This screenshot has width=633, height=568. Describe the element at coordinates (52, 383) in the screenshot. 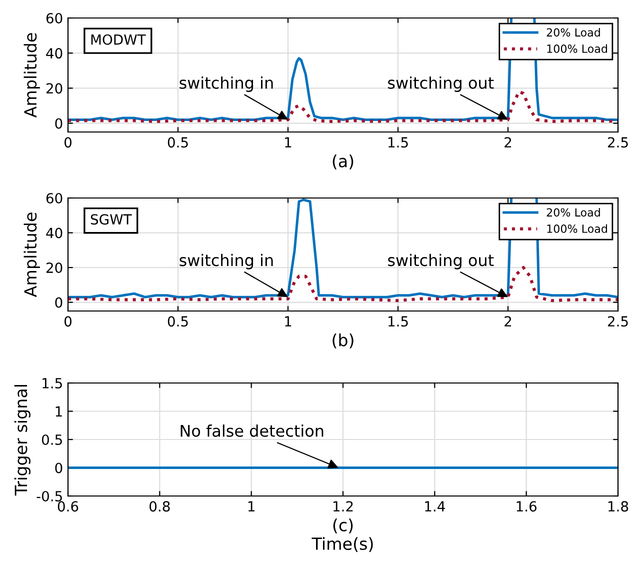

I see `y-tick-label: 1.5` at that location.